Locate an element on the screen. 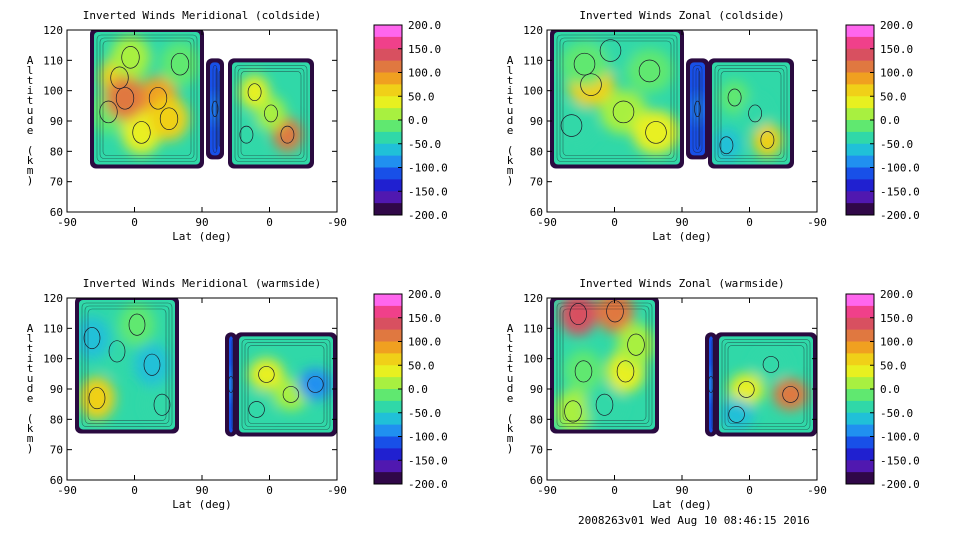  y-axis-label-char: t is located at coordinates (510, 348).